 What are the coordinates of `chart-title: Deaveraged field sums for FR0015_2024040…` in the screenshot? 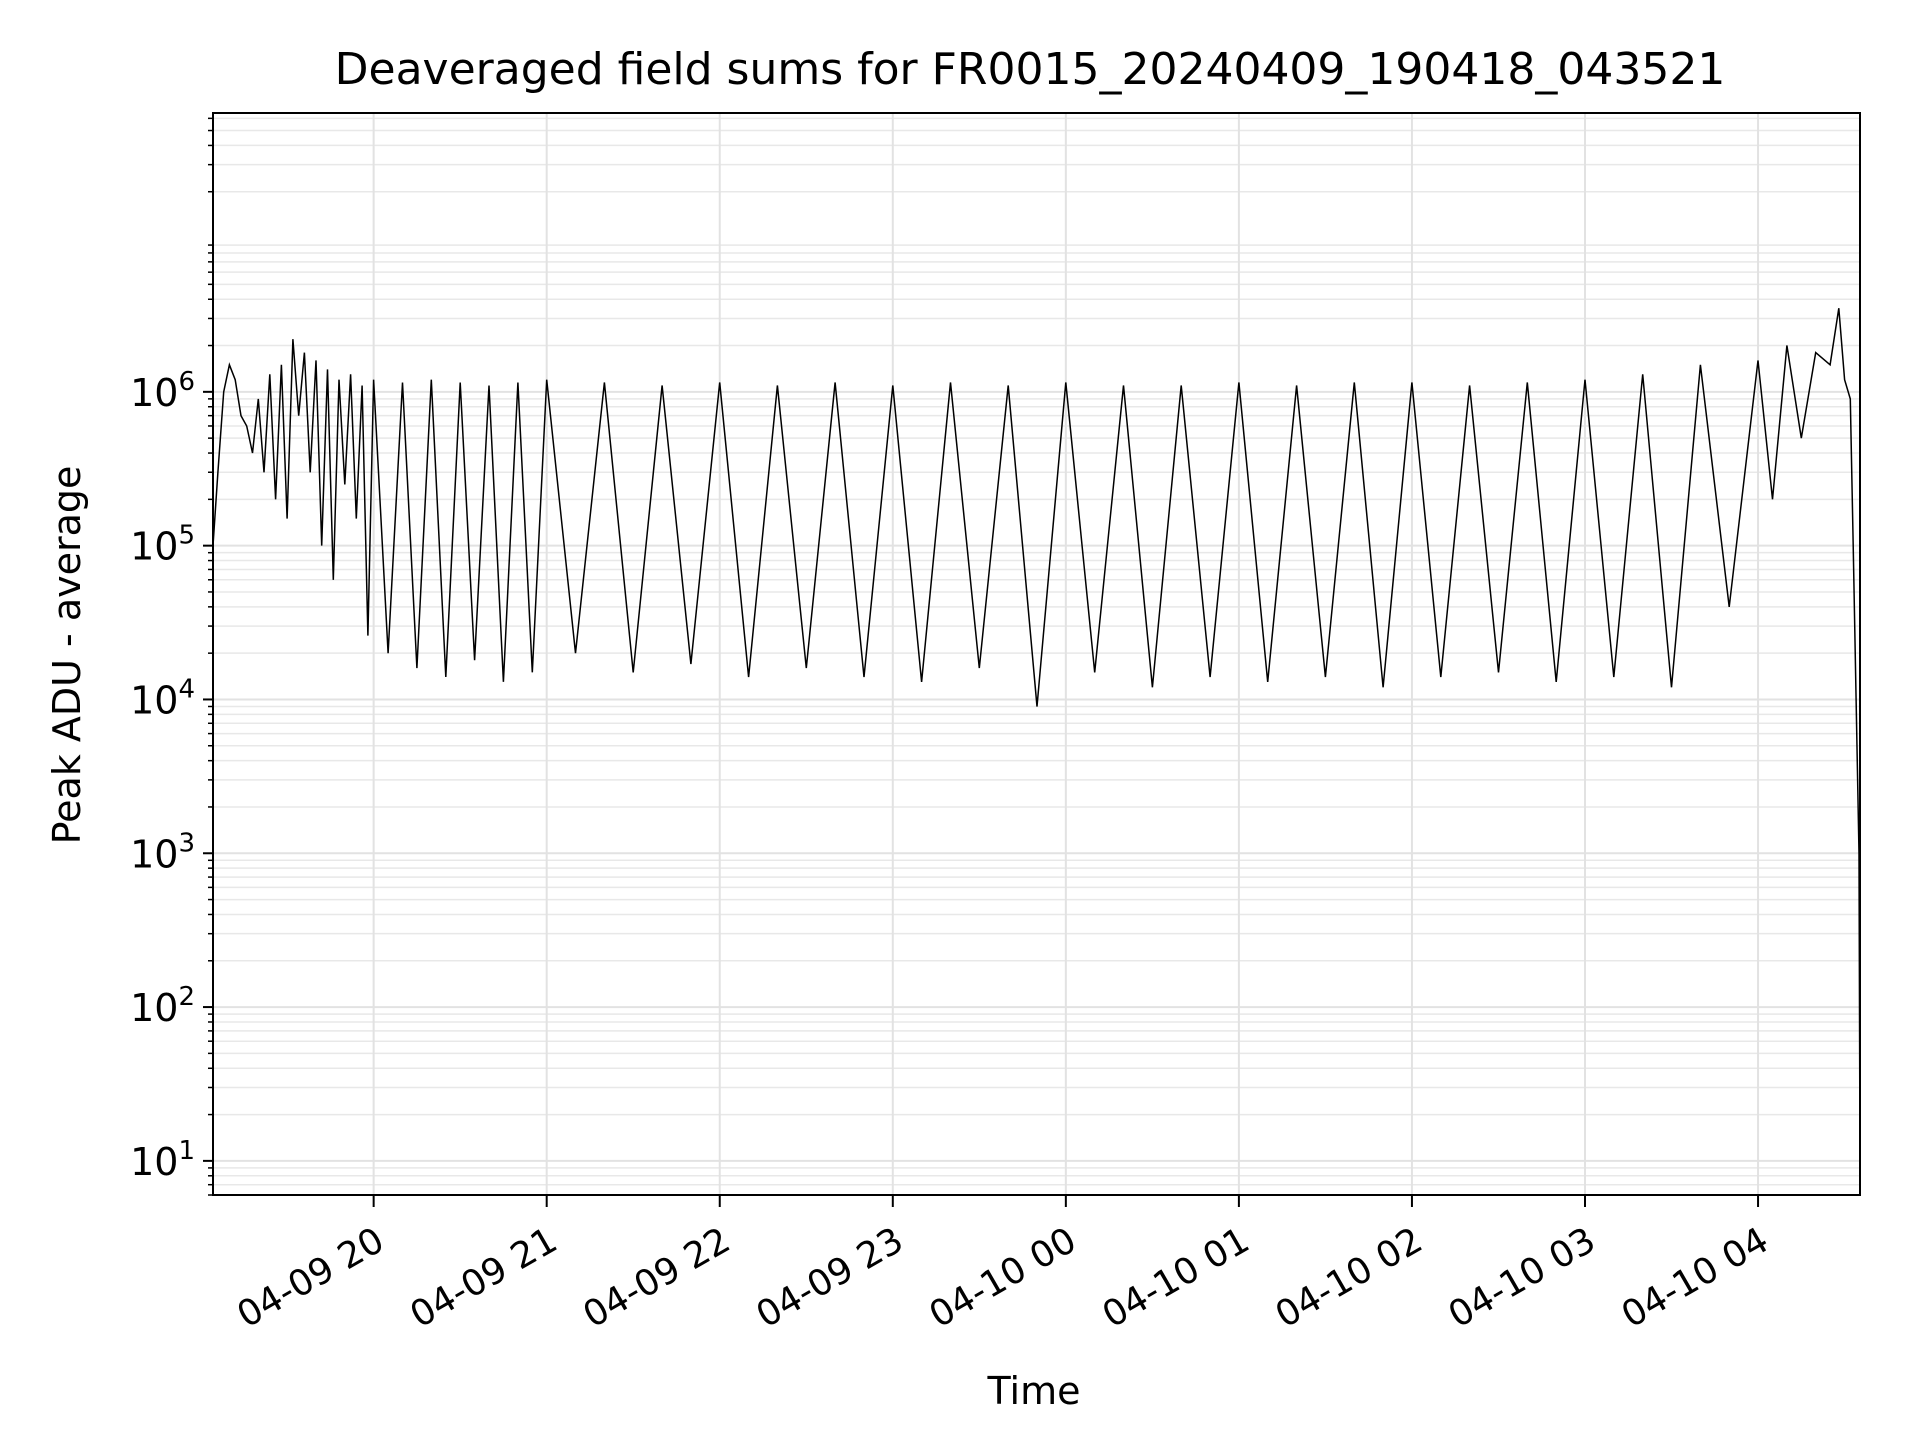 It's located at (1030, 69).